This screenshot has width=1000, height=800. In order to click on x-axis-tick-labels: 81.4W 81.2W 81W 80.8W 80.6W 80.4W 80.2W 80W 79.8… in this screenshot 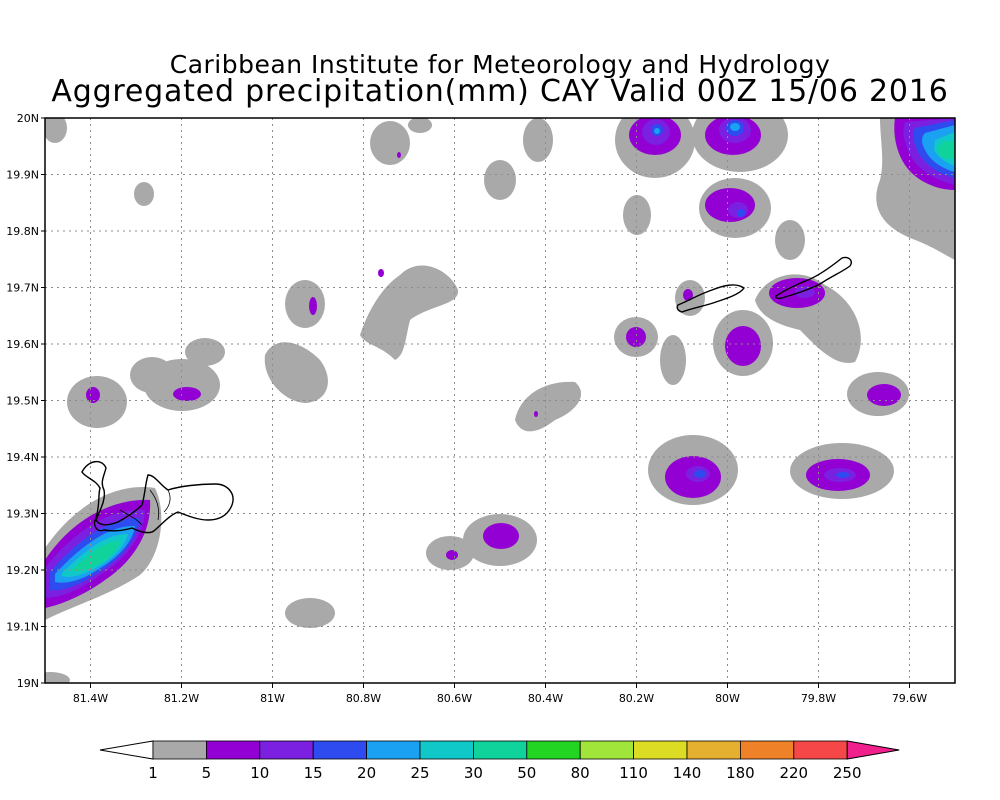, I will do `click(500, 694)`.